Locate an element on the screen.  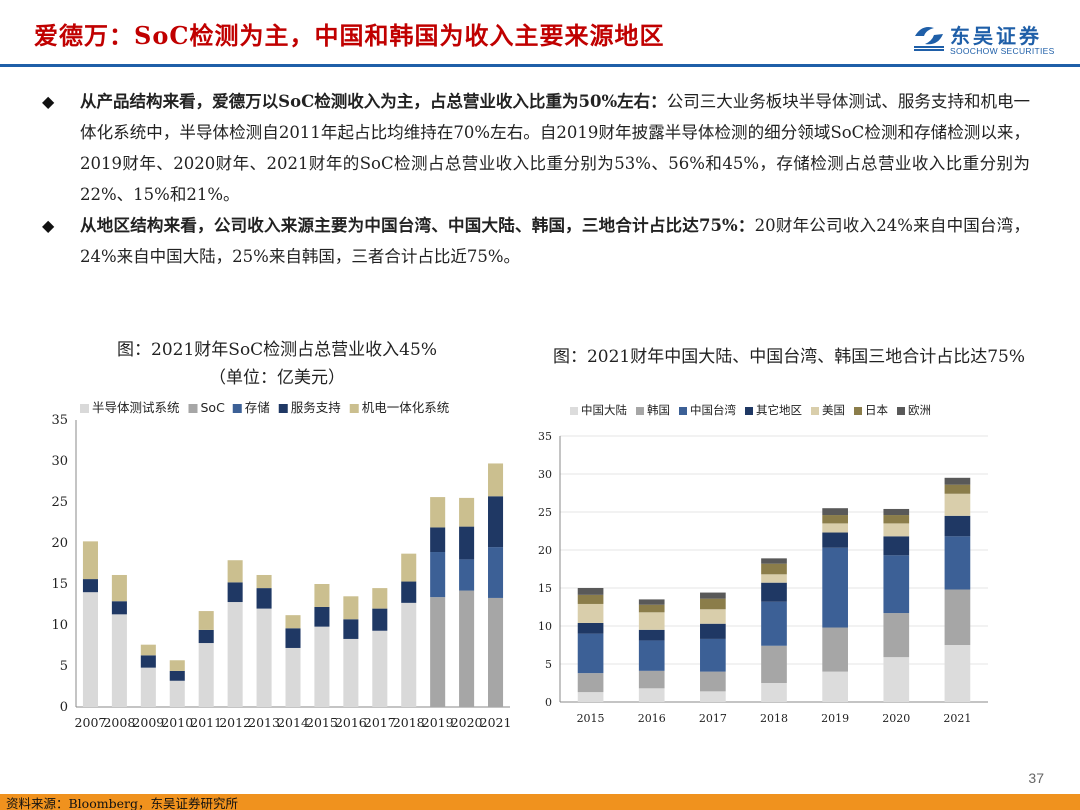
chart2-title: 图：2021财年中国大陆、中国台湾、韩国三地合计占比达75% is located at coordinates (789, 357).